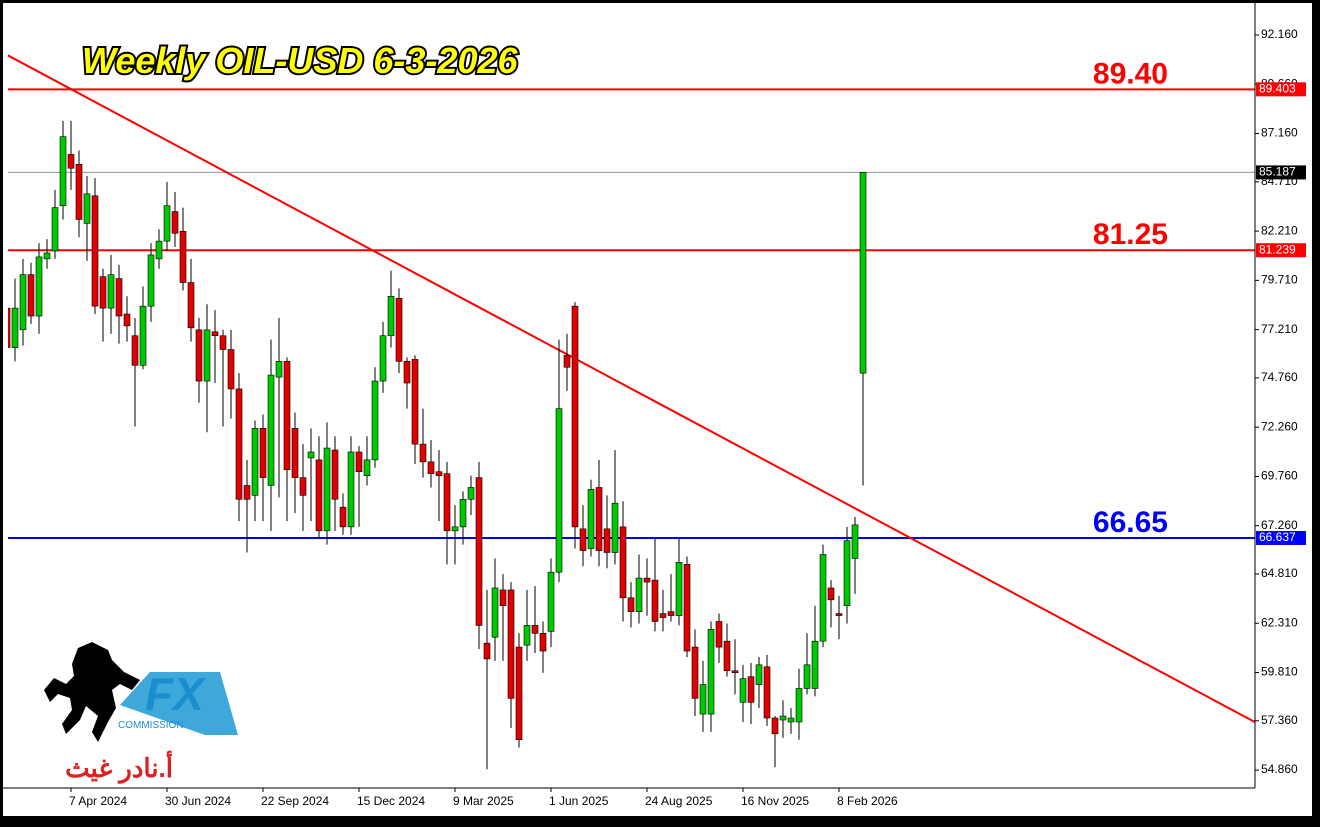  What do you see at coordinates (1279, 34) in the screenshot?
I see `y-tick-label: 92.160` at bounding box center [1279, 34].